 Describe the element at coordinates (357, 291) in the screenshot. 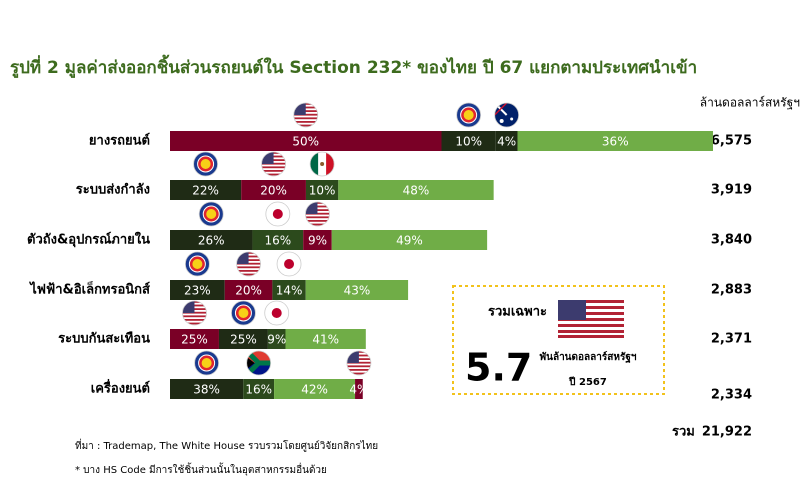

I see `segment-label: 43%` at that location.